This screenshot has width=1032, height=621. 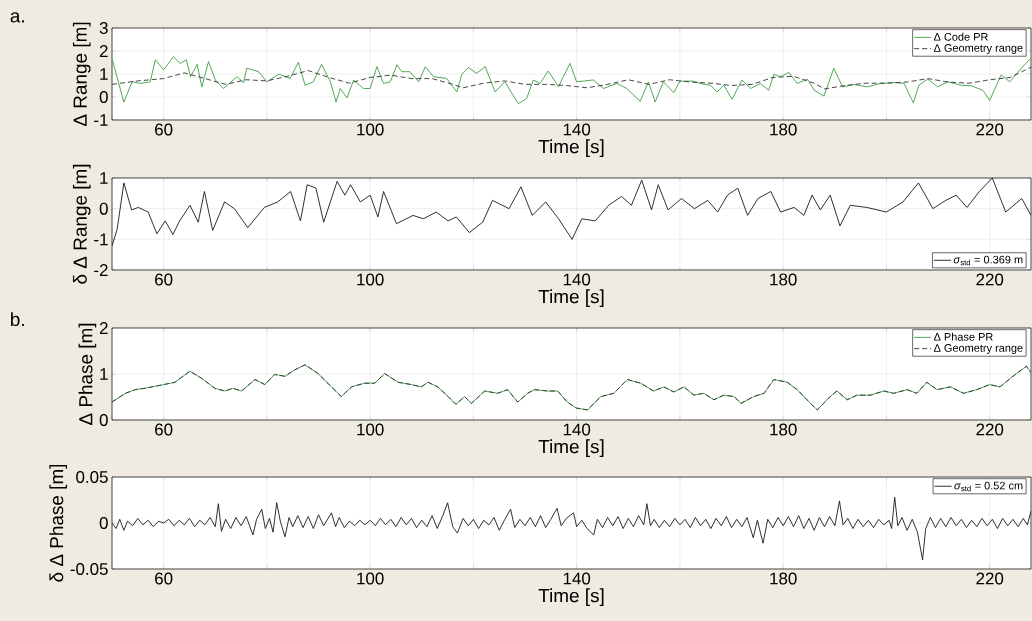 I want to click on y-tick-label: -0.05, so click(x=89, y=569).